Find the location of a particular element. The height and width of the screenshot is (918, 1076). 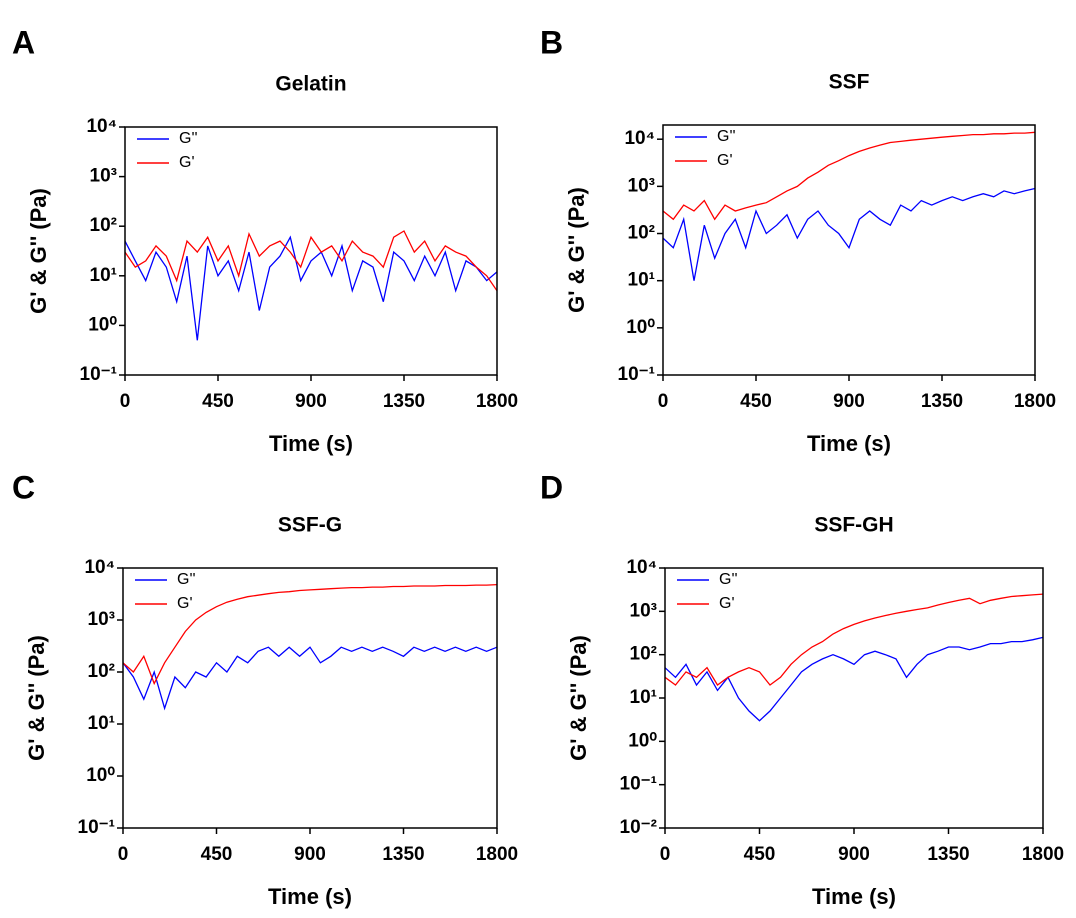

chart-title: Gelatin is located at coordinates (310, 84).